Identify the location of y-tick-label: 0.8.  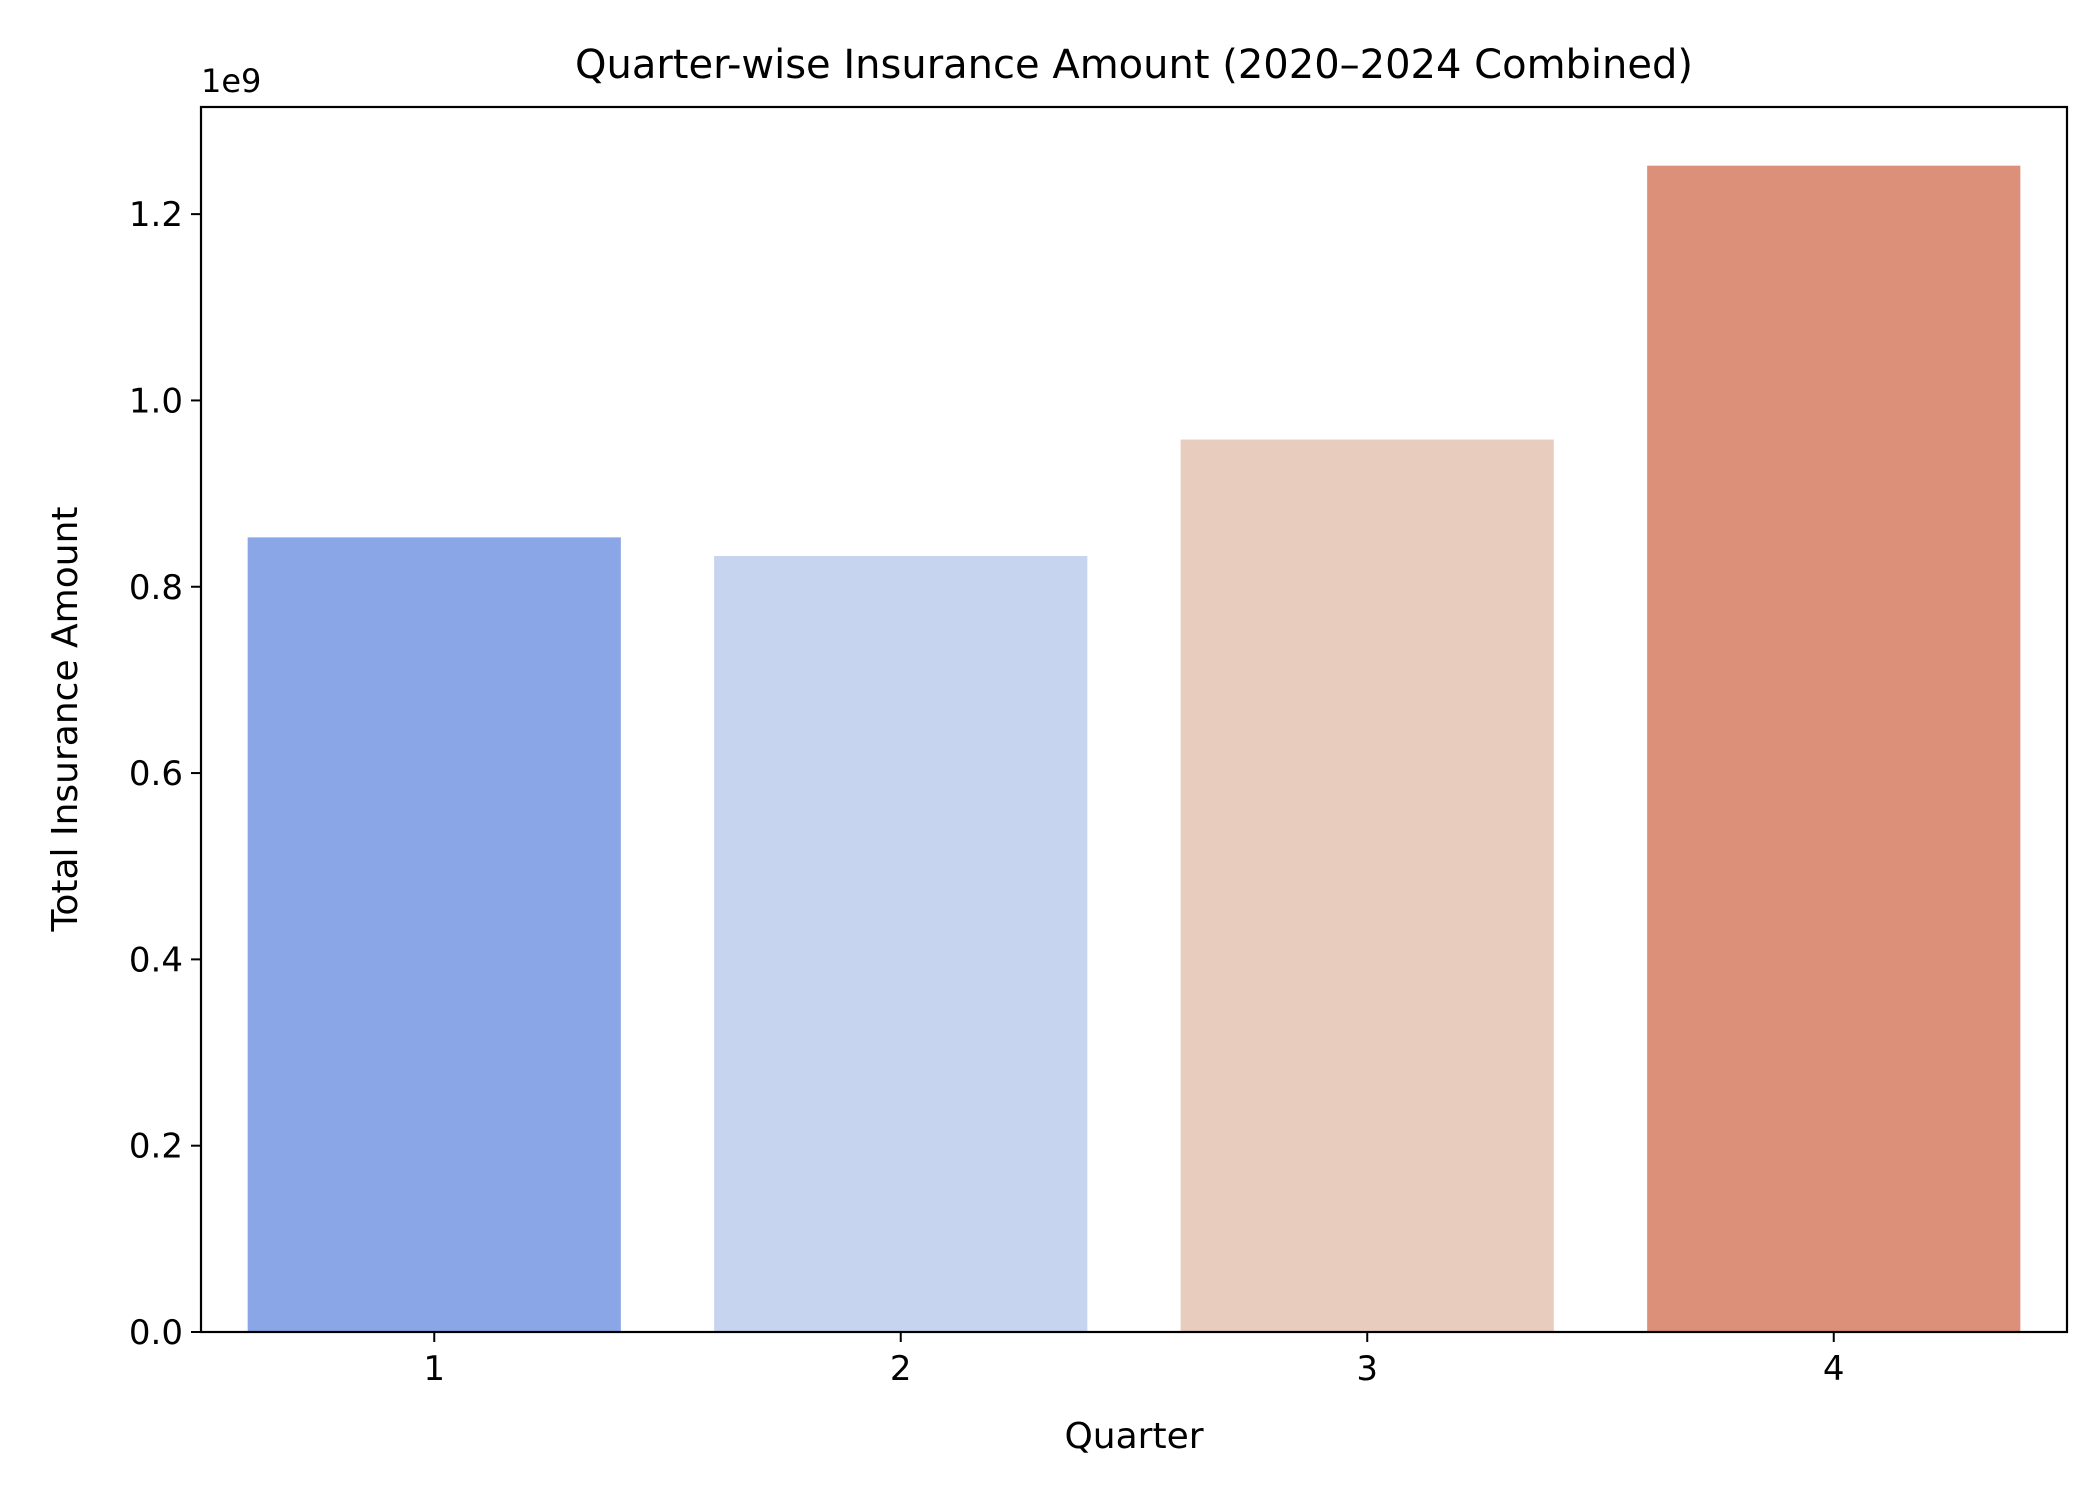
(156, 588).